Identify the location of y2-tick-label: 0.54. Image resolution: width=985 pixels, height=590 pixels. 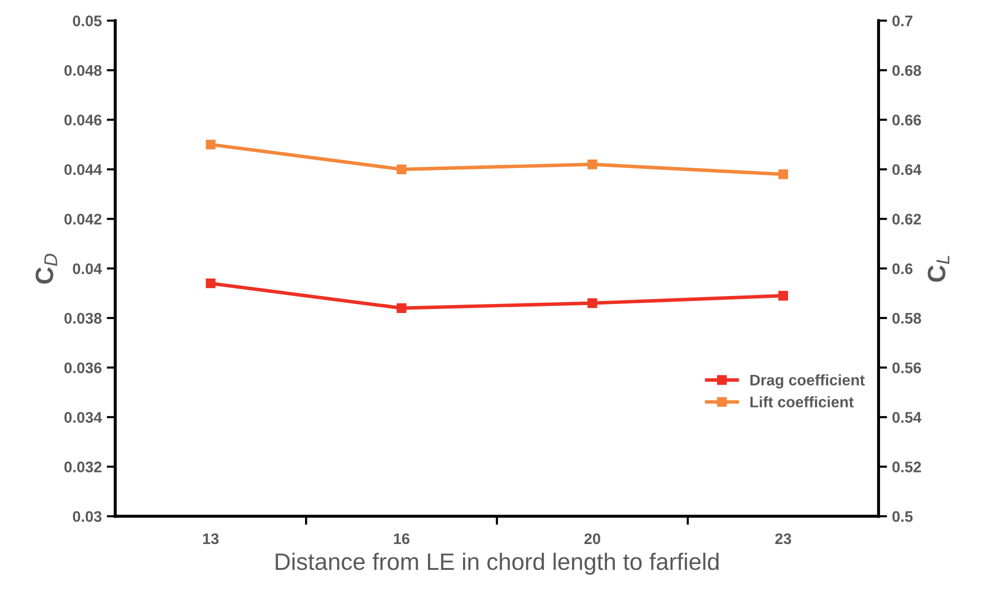
(907, 417).